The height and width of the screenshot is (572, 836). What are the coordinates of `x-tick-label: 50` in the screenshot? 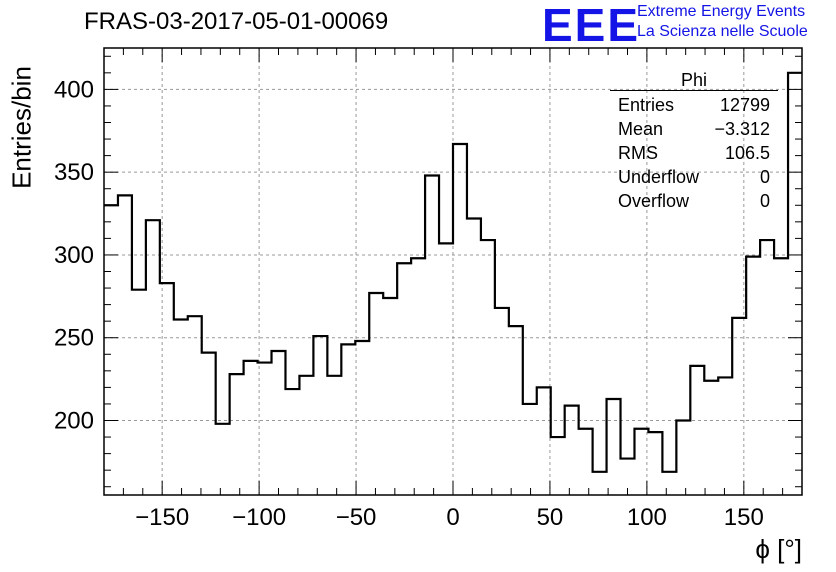 It's located at (550, 517).